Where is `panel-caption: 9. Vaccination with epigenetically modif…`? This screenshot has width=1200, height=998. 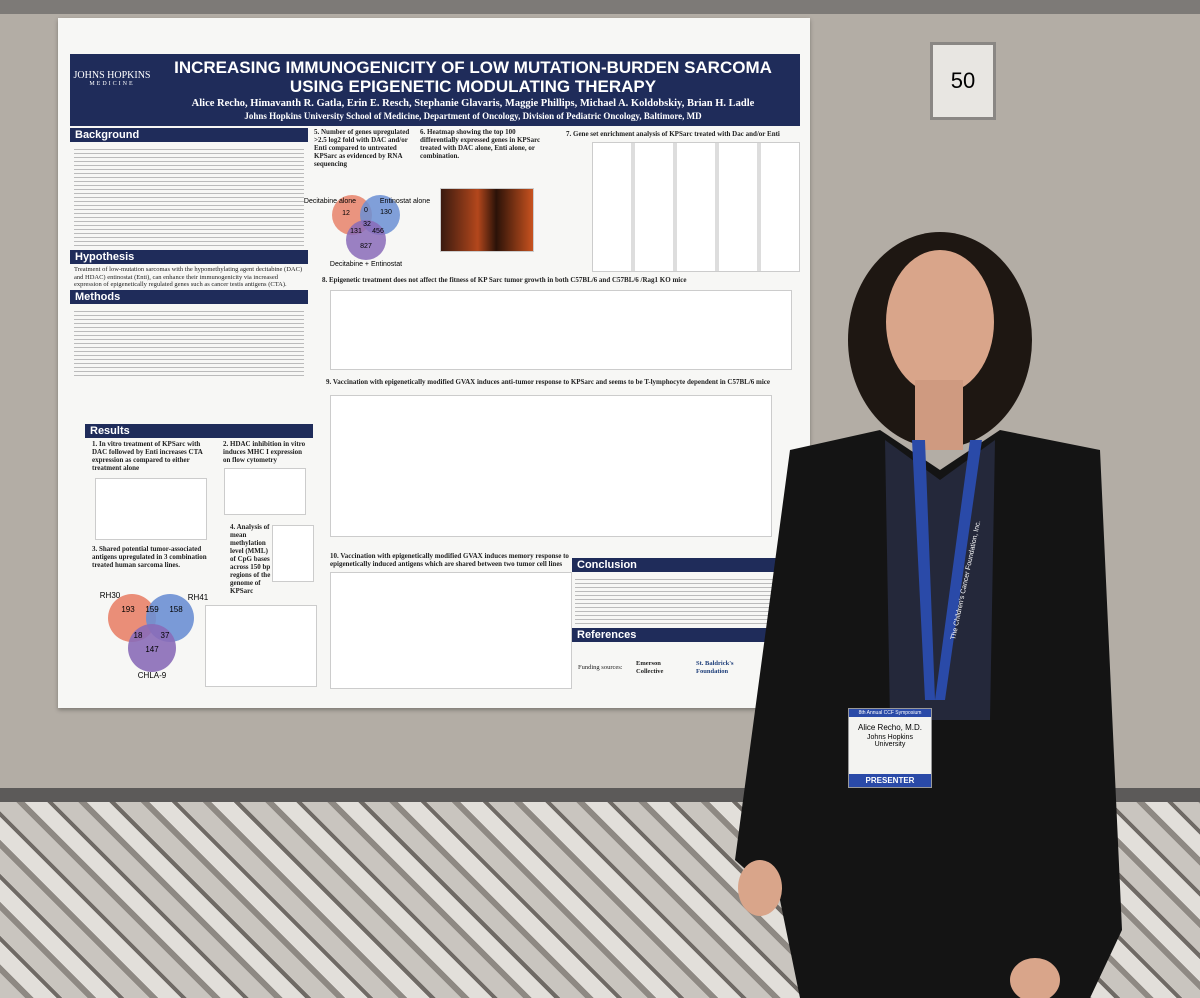
panel-caption: 9. Vaccination with epigenetically modif… is located at coordinates (548, 382).